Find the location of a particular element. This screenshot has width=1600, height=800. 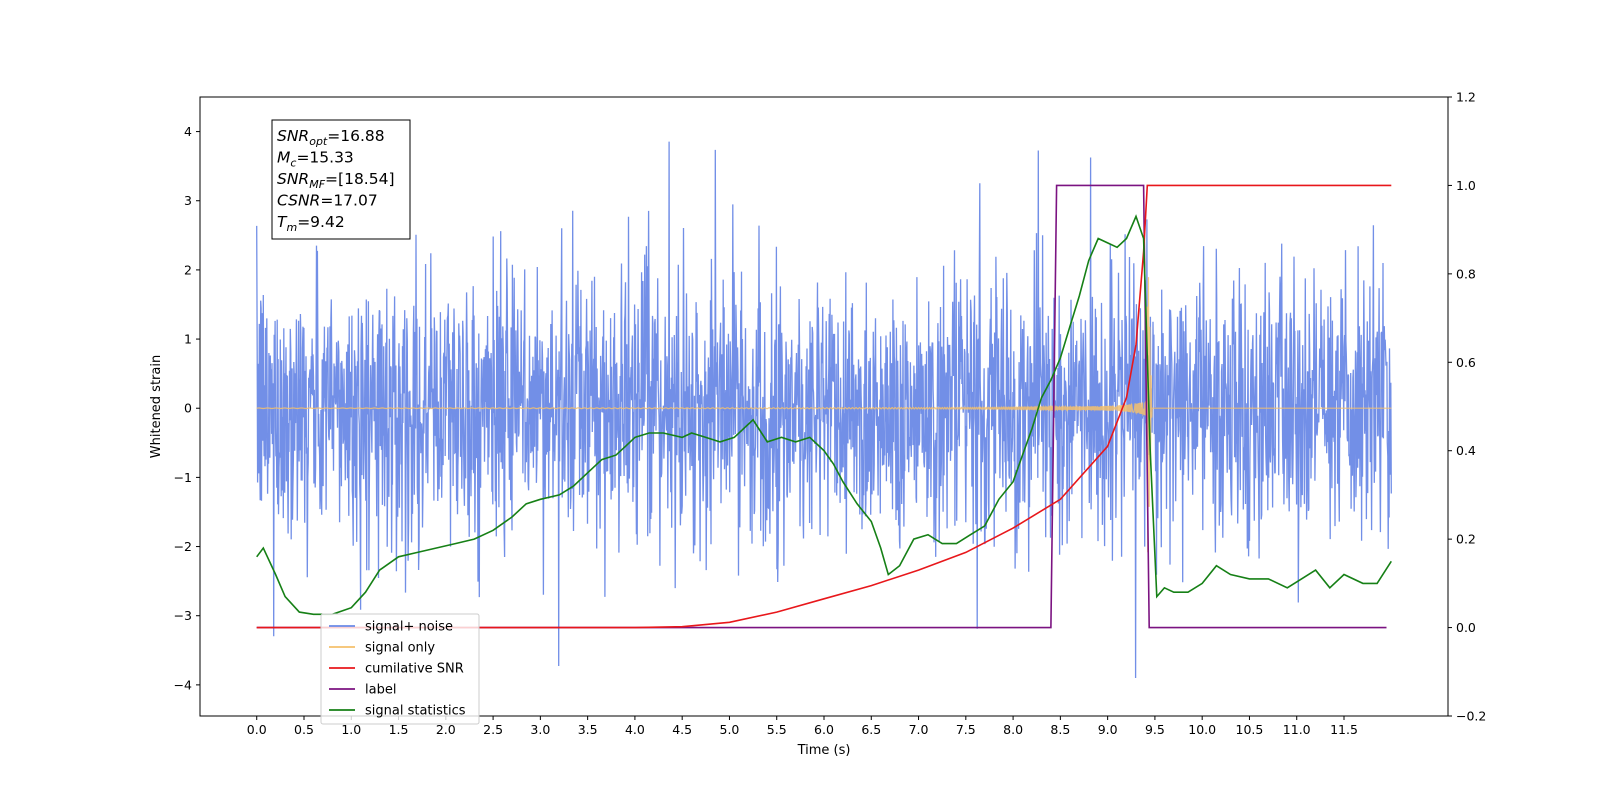

x-tick-label: 2.0 is located at coordinates (446, 729).